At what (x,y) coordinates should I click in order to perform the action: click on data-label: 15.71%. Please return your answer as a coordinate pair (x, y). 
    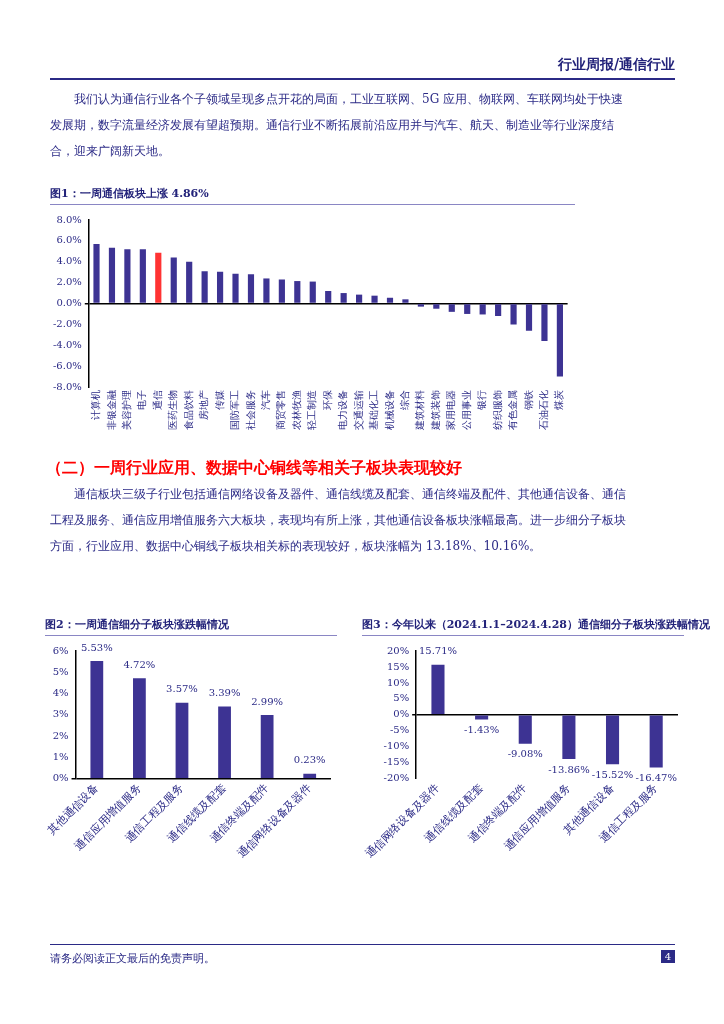
    Looking at the image, I should click on (438, 651).